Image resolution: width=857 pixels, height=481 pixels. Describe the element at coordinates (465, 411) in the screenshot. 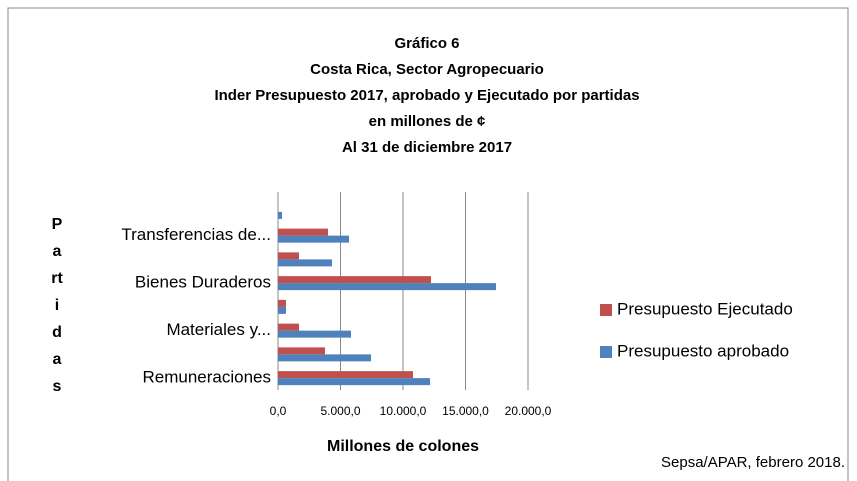

I see `x-tick-label: 15.000,0` at that location.